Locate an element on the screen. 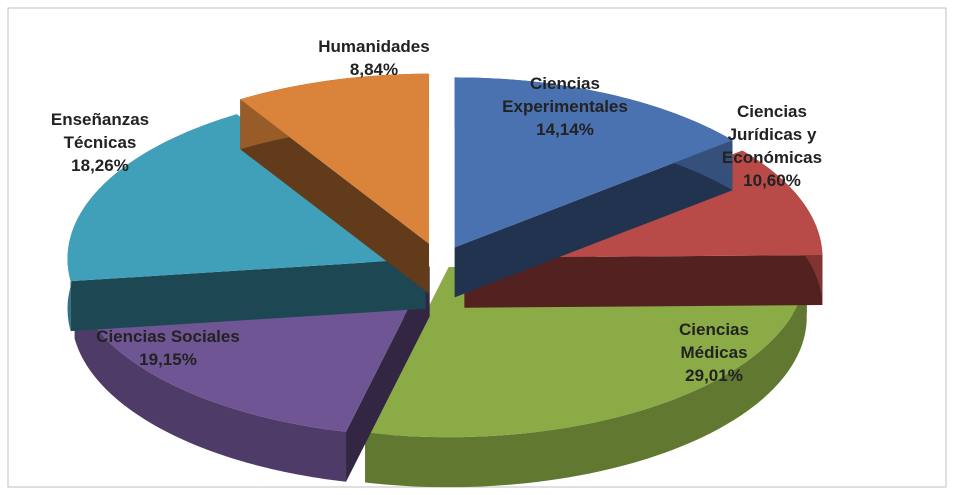  data-label: Ciencias Jurídicas y Económicas 10,60% is located at coordinates (772, 146).